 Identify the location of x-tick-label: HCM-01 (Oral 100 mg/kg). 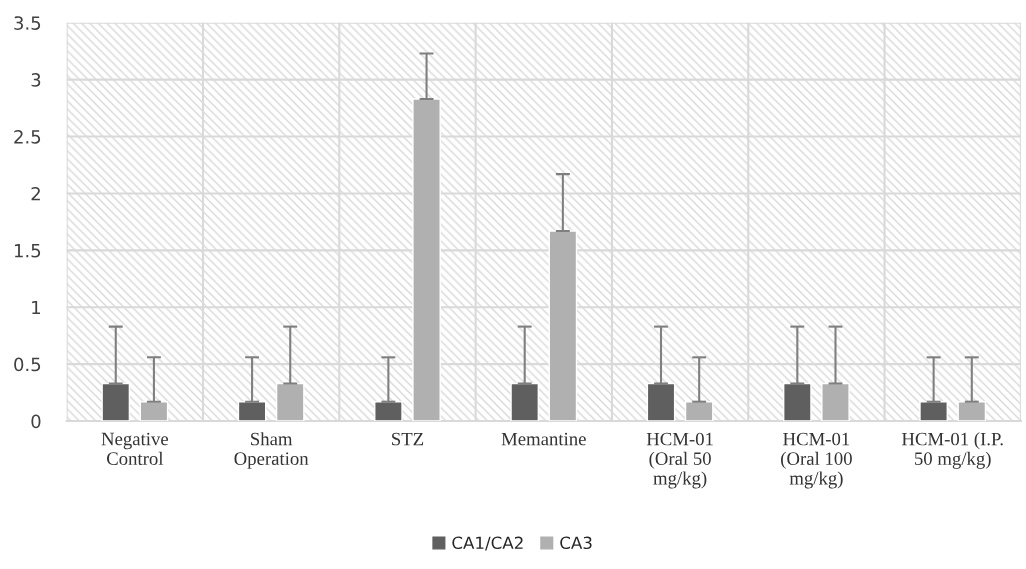
(816, 460).